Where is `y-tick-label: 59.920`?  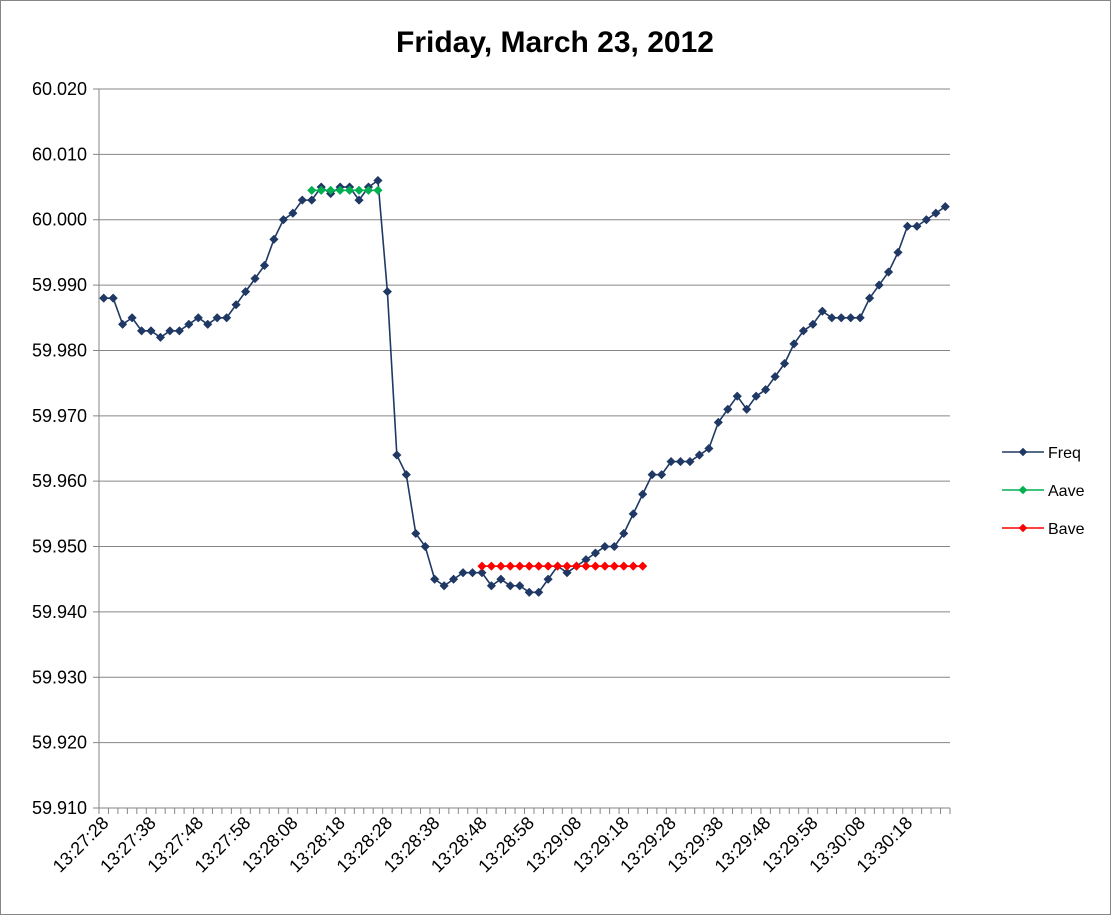
y-tick-label: 59.920 is located at coordinates (59, 743).